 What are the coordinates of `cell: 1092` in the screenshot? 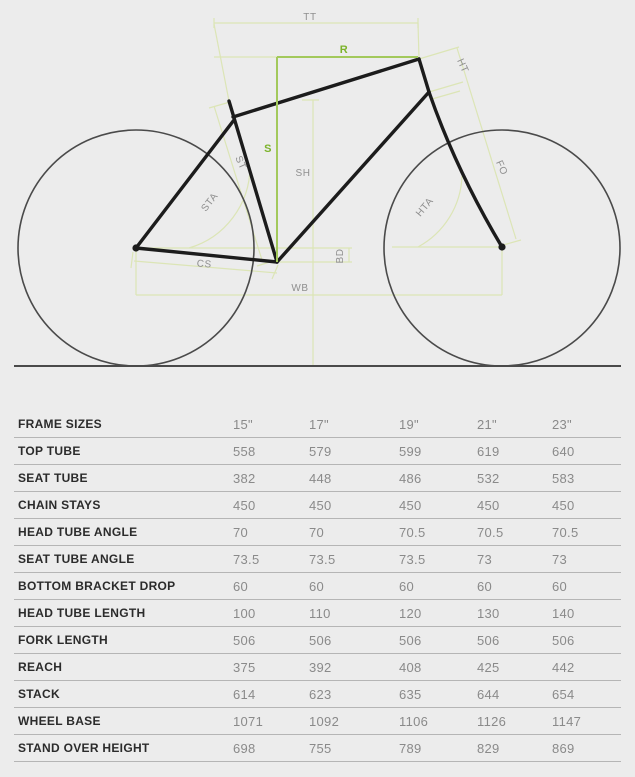 It's located at (324, 721).